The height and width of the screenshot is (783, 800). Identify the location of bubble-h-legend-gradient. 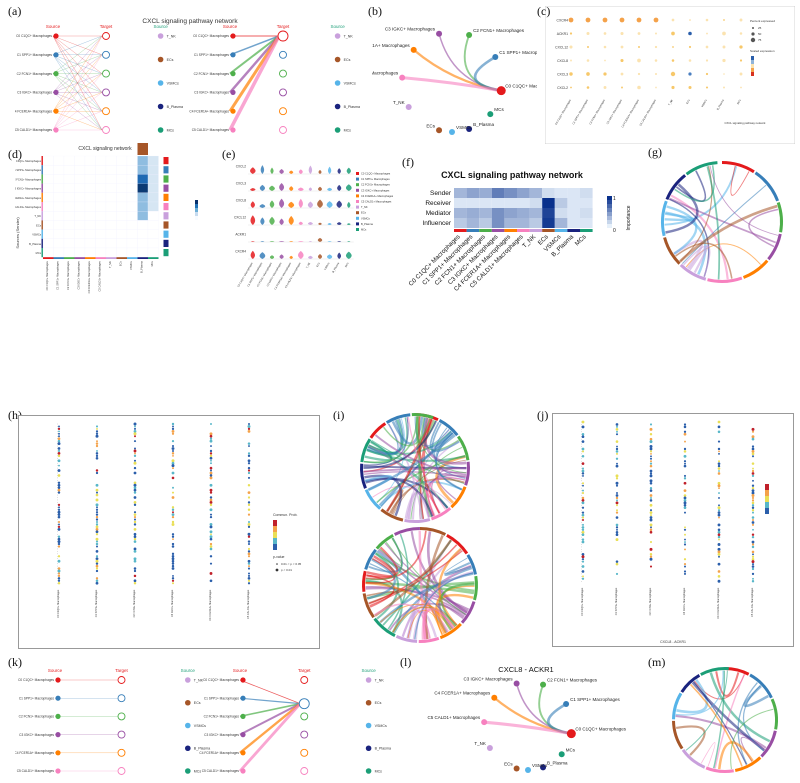
(275, 523).